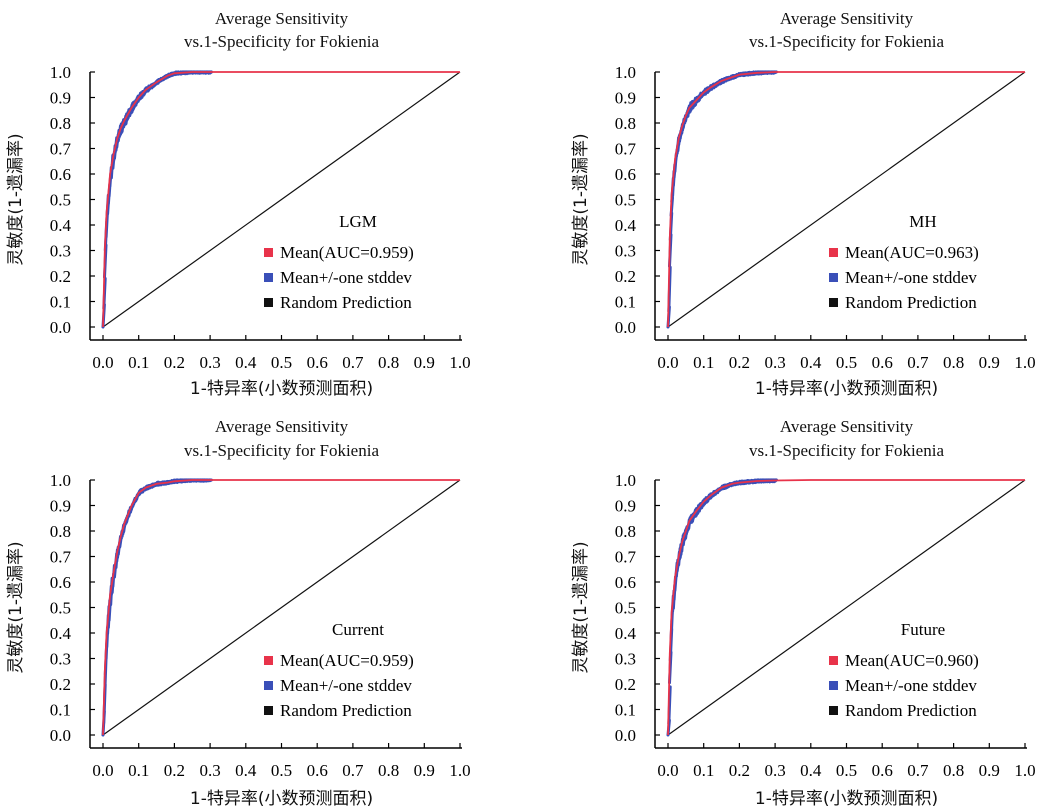 The height and width of the screenshot is (809, 1043). I want to click on random-prediction-line, so click(846, 607).